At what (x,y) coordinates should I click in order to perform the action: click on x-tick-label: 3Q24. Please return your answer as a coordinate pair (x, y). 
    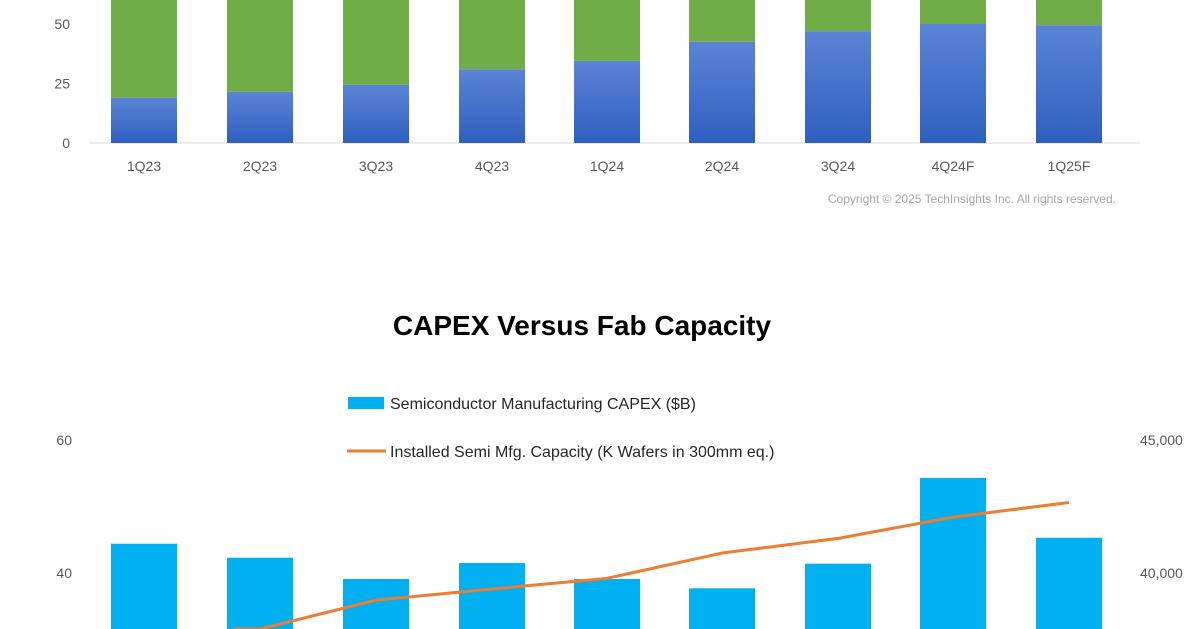
    Looking at the image, I should click on (838, 166).